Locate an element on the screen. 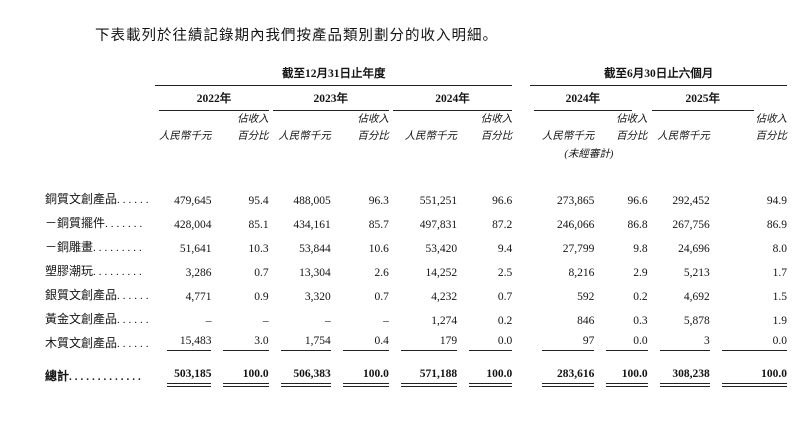 Image resolution: width=800 pixels, height=434 pixels. cell-value: 96.6 is located at coordinates (620, 184).